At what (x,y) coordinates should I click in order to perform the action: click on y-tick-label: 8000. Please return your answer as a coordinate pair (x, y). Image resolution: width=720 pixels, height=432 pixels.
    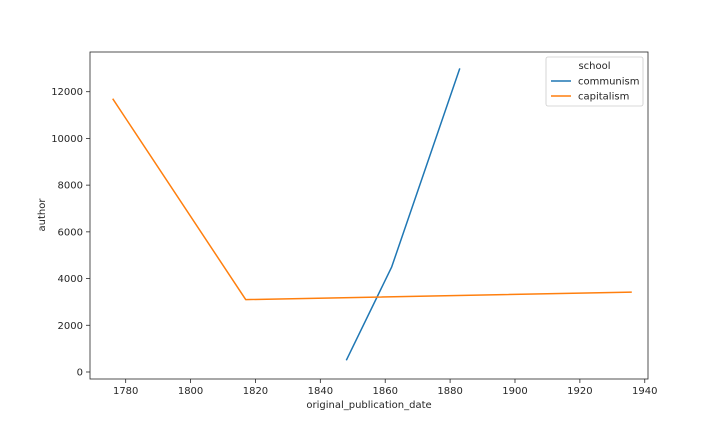
    Looking at the image, I should click on (70, 186).